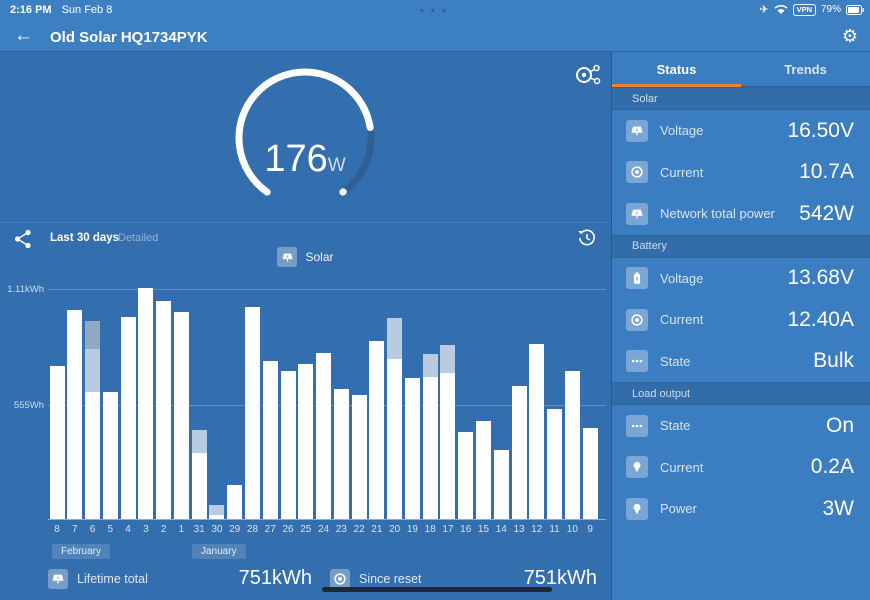 The width and height of the screenshot is (870, 600). Describe the element at coordinates (466, 529) in the screenshot. I see `xaxis-label-16: 16` at that location.